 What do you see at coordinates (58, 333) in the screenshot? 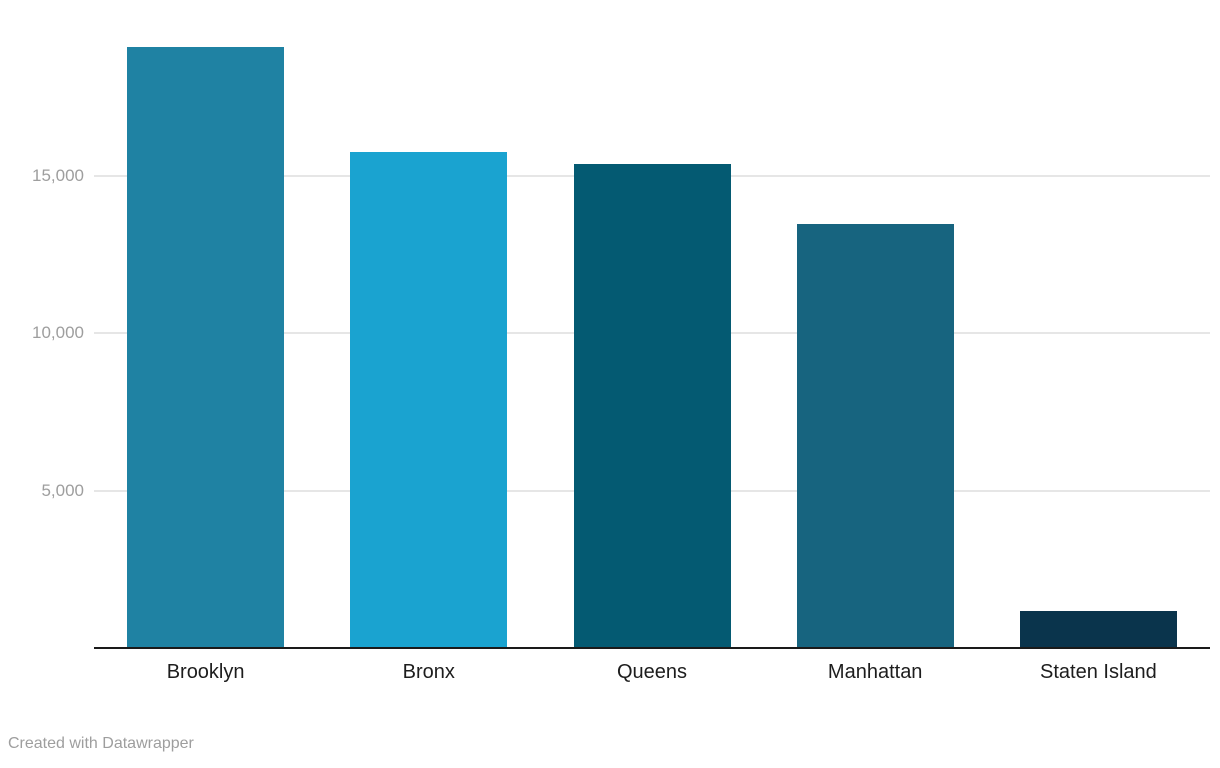
I see `y-axis-tick-label: 10,000` at bounding box center [58, 333].